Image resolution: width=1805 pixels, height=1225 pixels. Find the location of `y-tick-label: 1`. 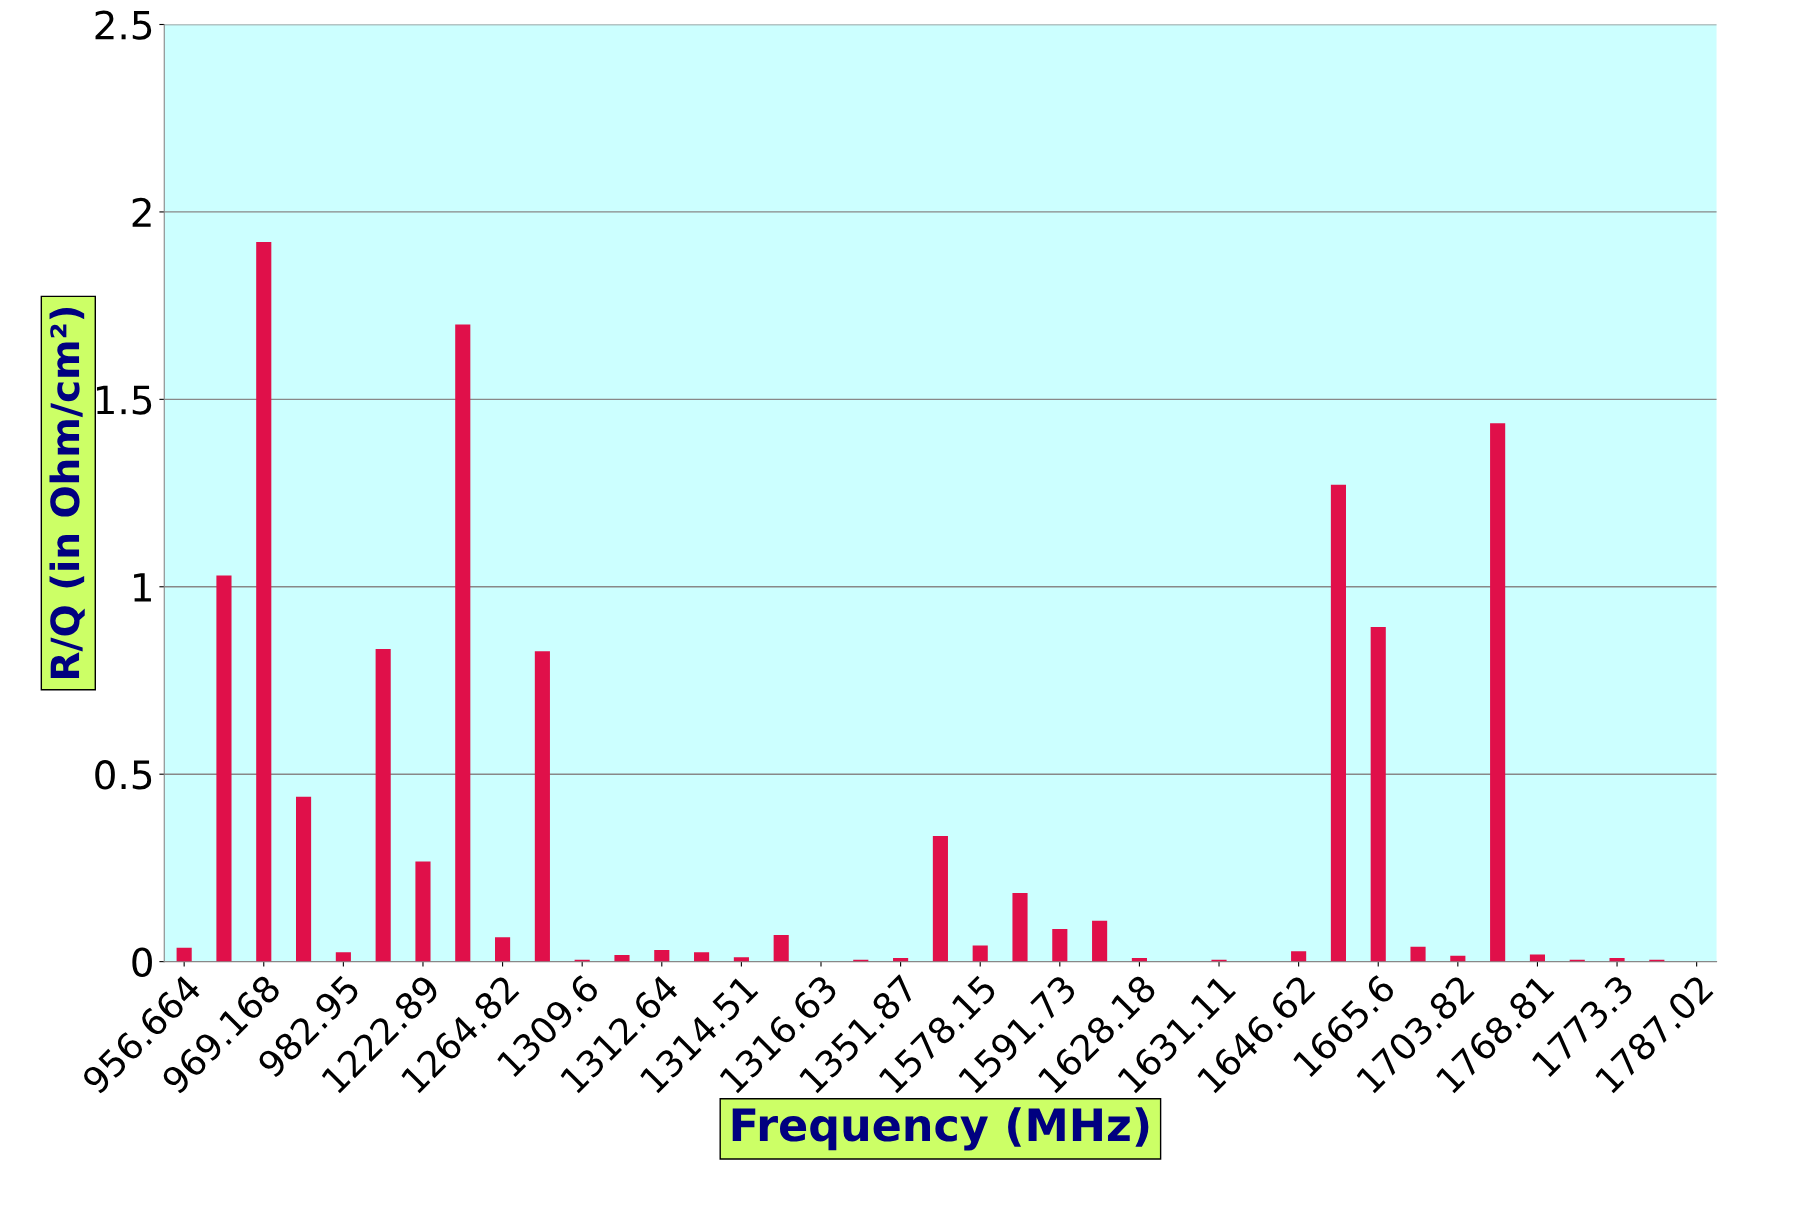

y-tick-label: 1 is located at coordinates (142, 587).